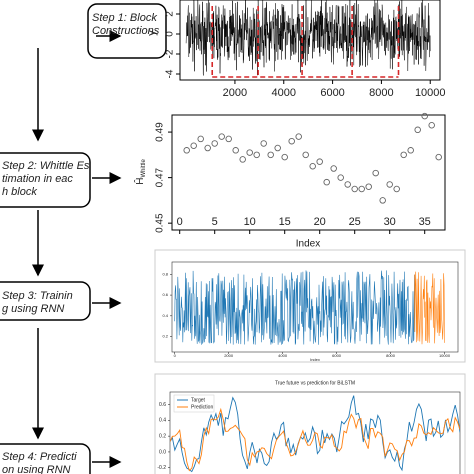  Describe the element at coordinates (170, 73) in the screenshot. I see `y-tick-label: -4` at that location.